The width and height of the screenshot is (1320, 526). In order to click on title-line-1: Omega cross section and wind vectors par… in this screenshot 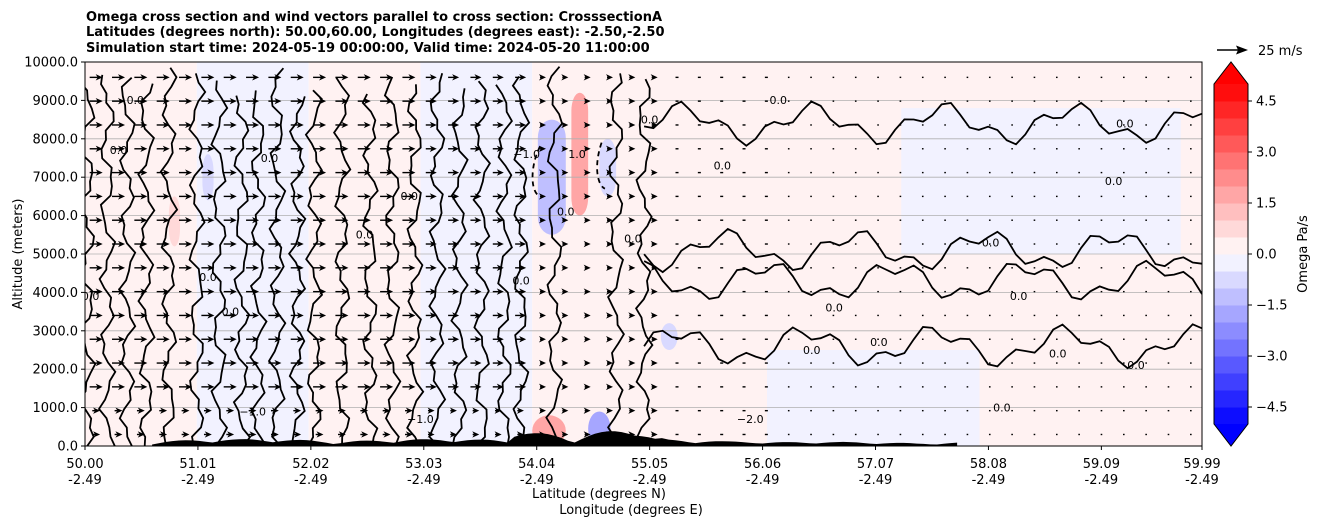, I will do `click(374, 17)`.